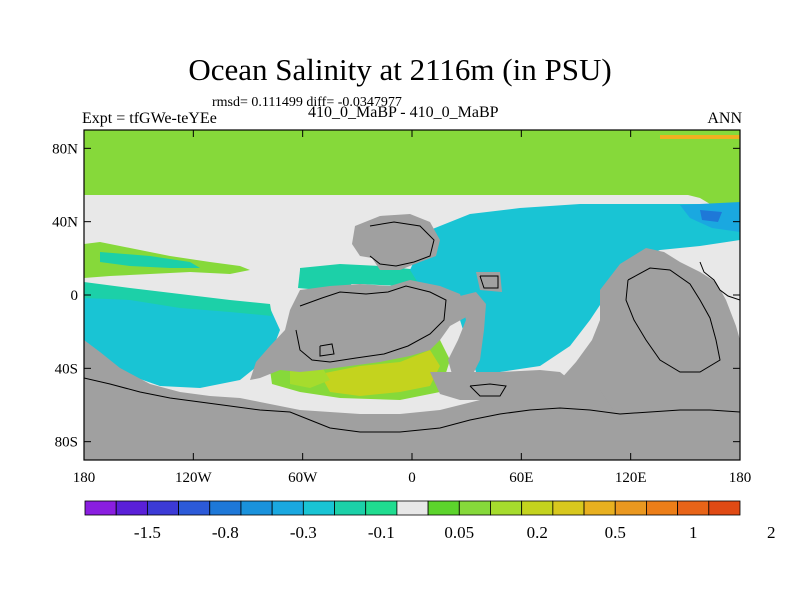 The width and height of the screenshot is (800, 600). I want to click on coast-central, so click(371, 324).